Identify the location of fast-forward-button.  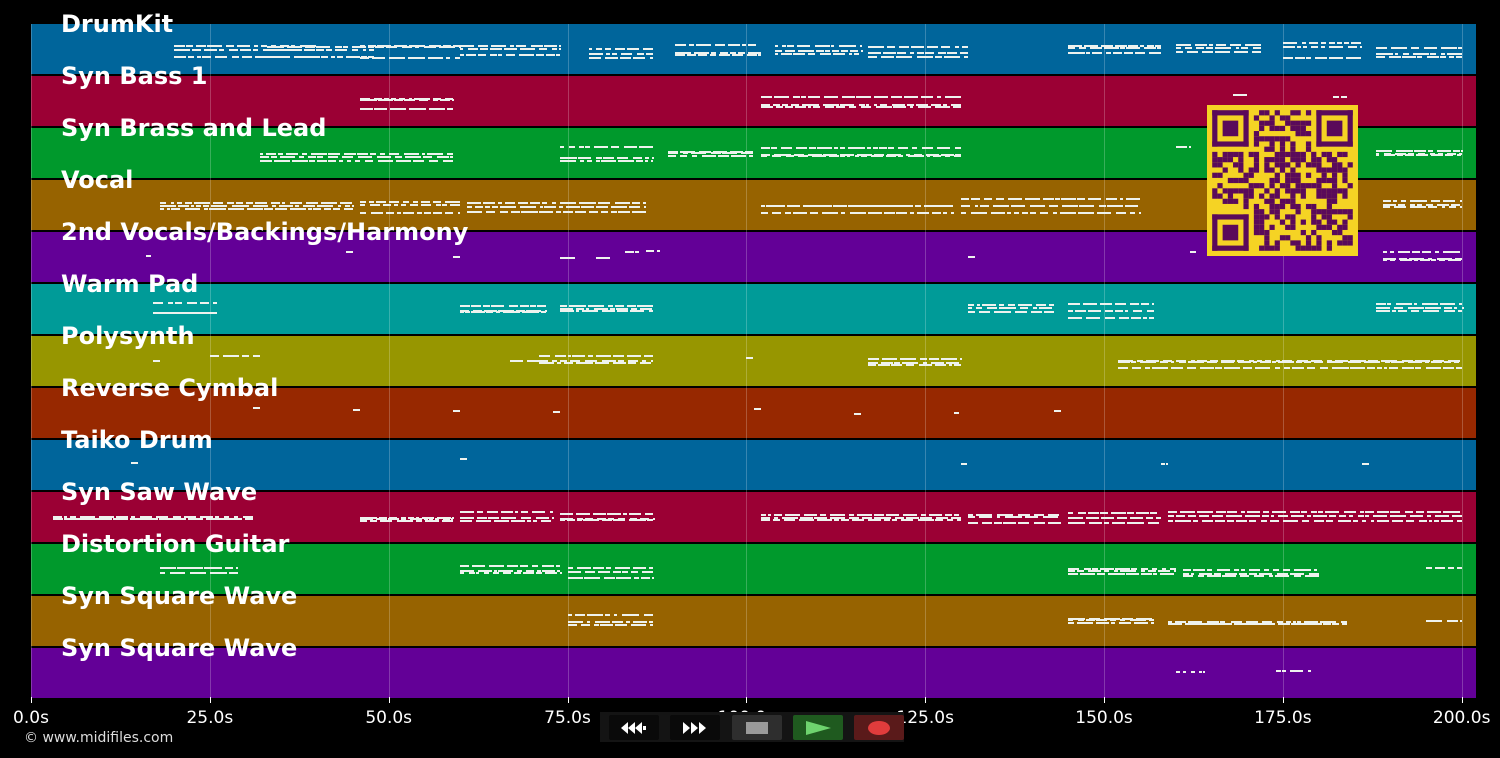
(695, 727).